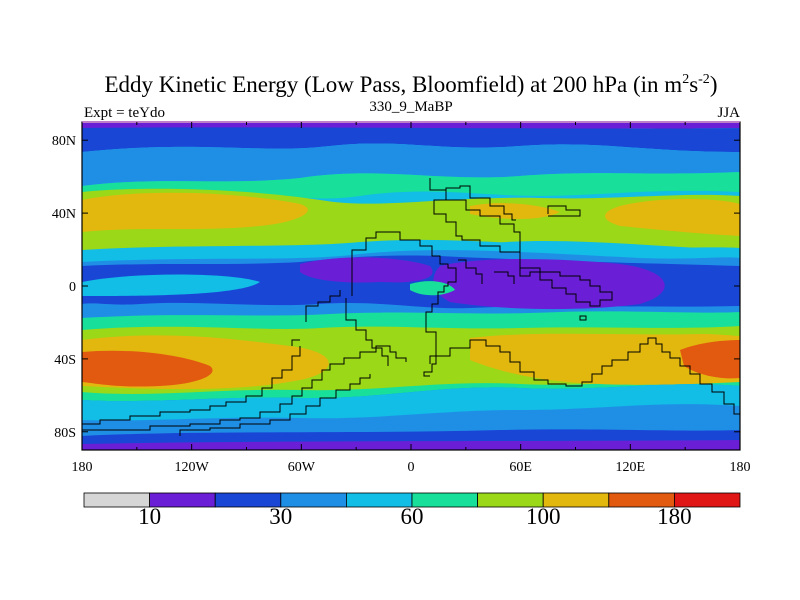  What do you see at coordinates (302, 467) in the screenshot?
I see `lon-tick-label: 60W` at bounding box center [302, 467].